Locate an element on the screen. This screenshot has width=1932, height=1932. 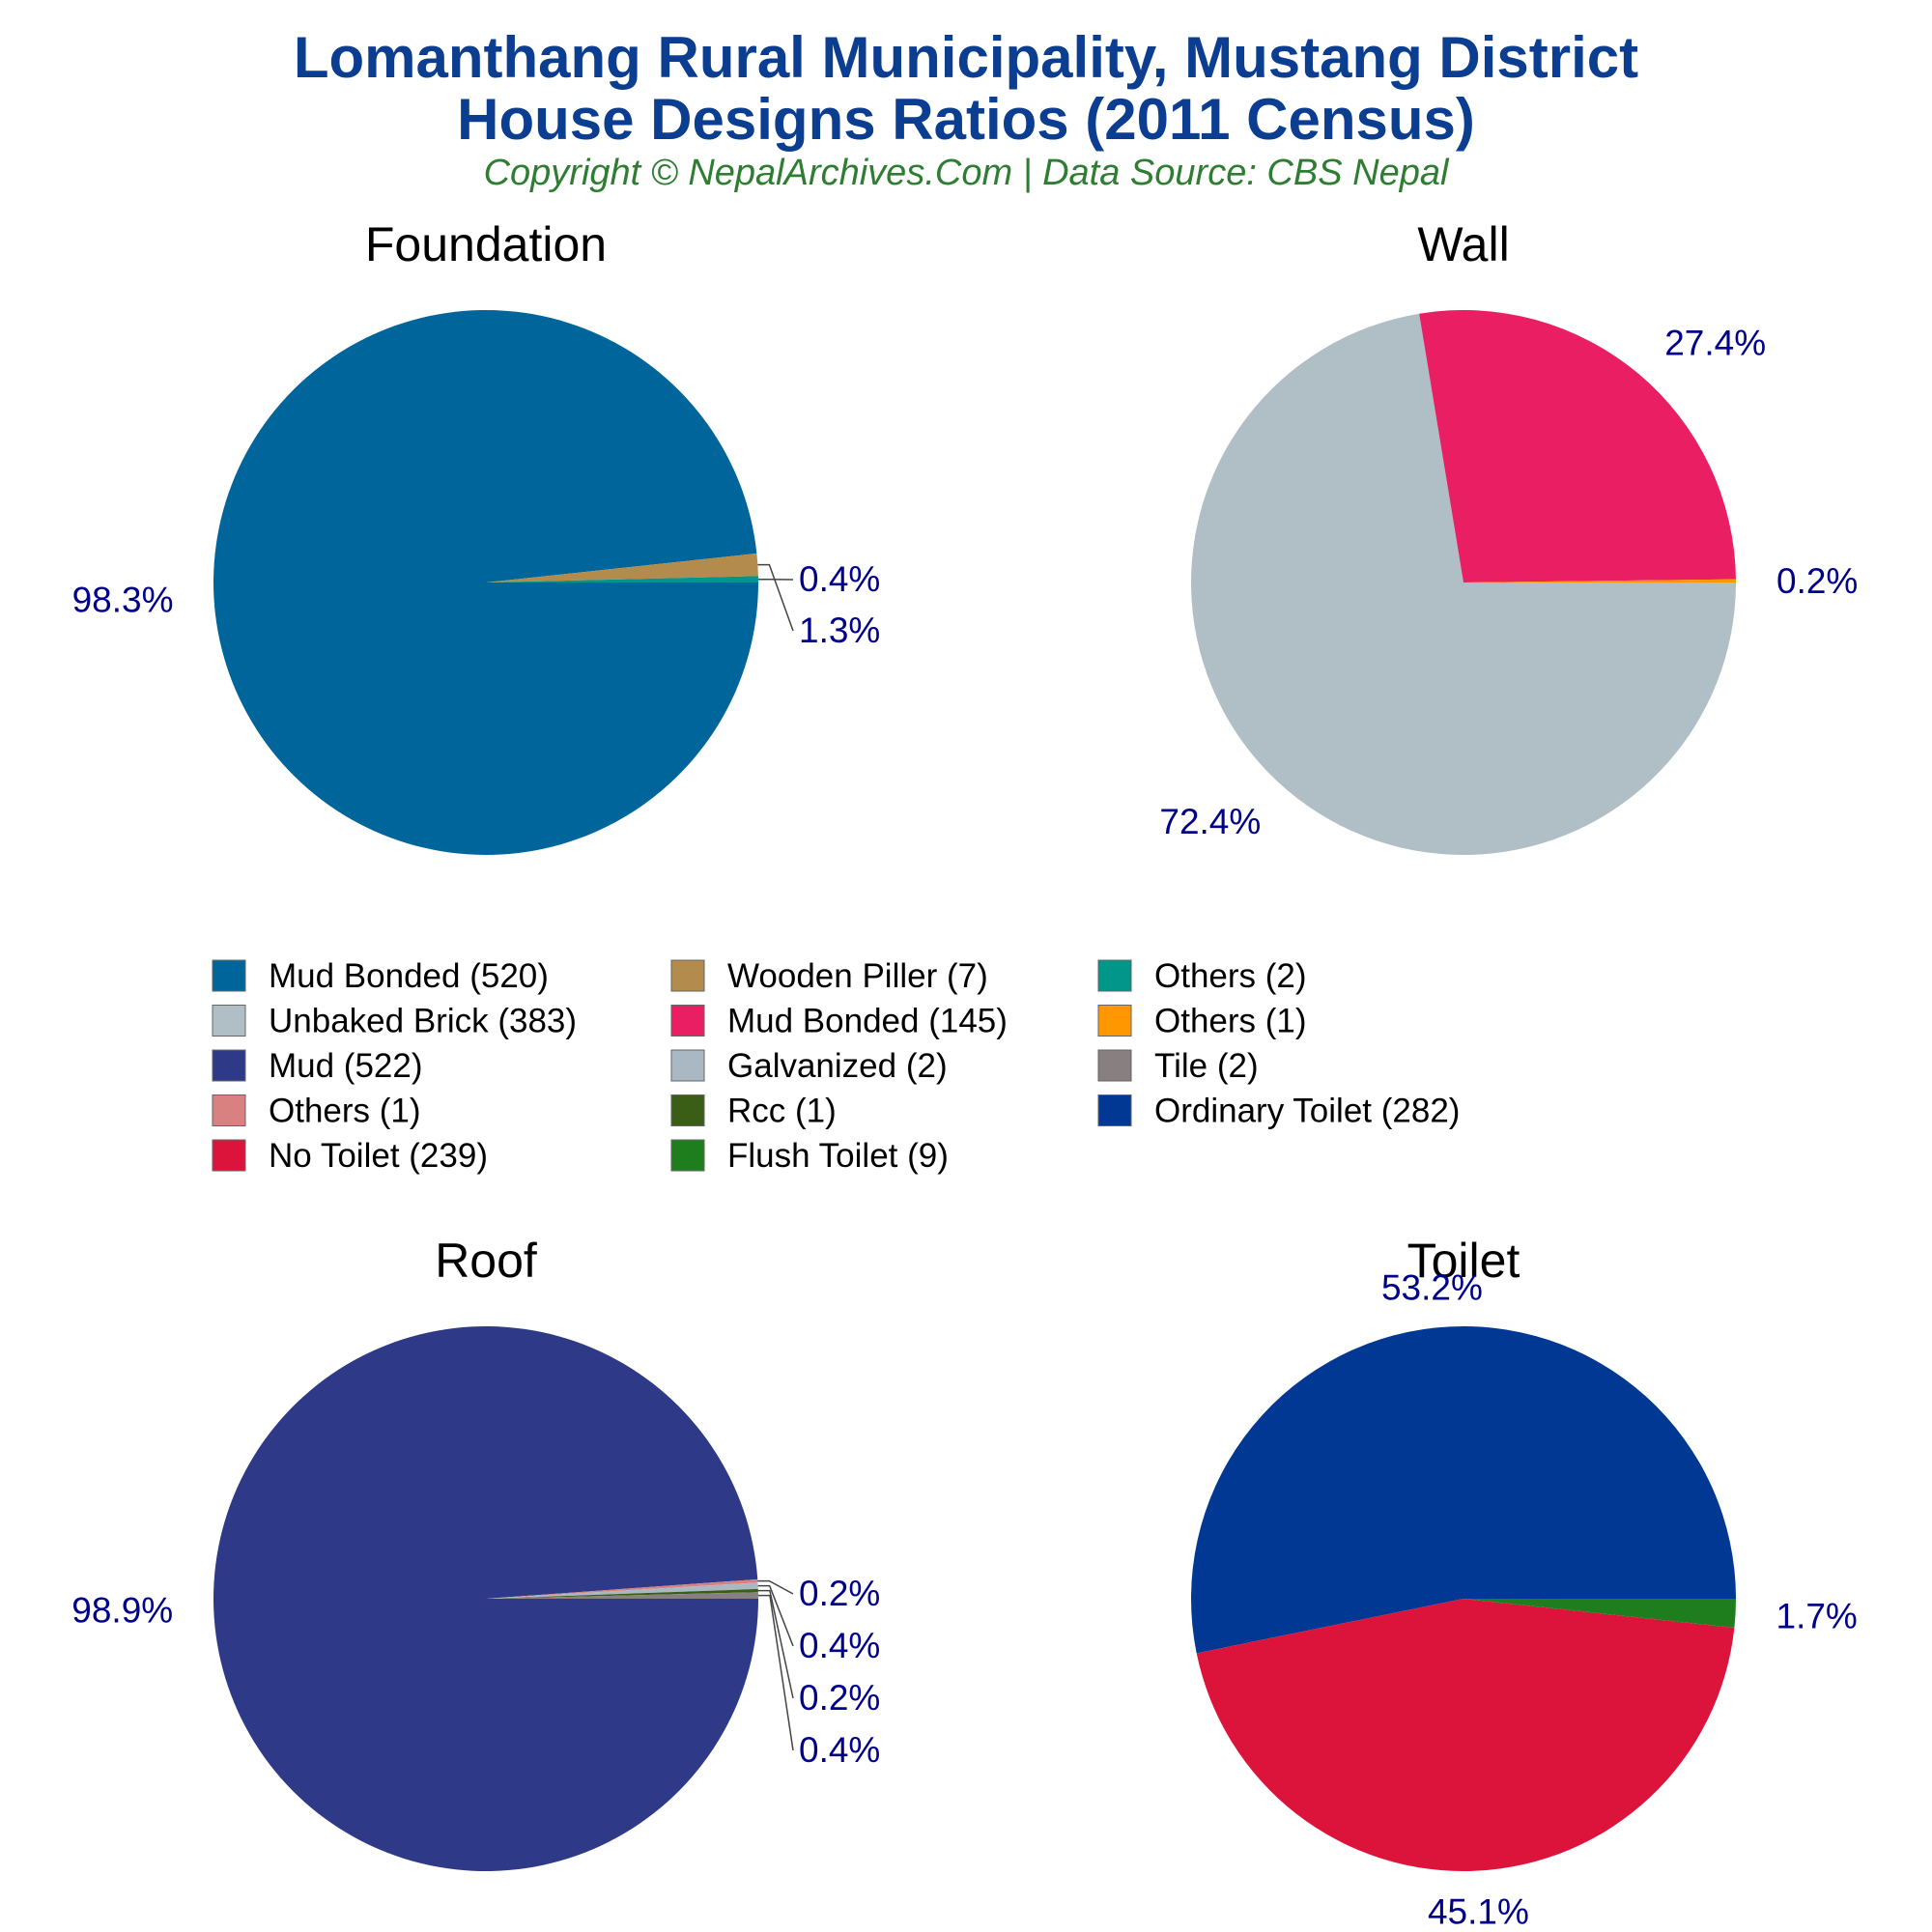
legend-label: Wooden Piller (7) is located at coordinates (857, 976).